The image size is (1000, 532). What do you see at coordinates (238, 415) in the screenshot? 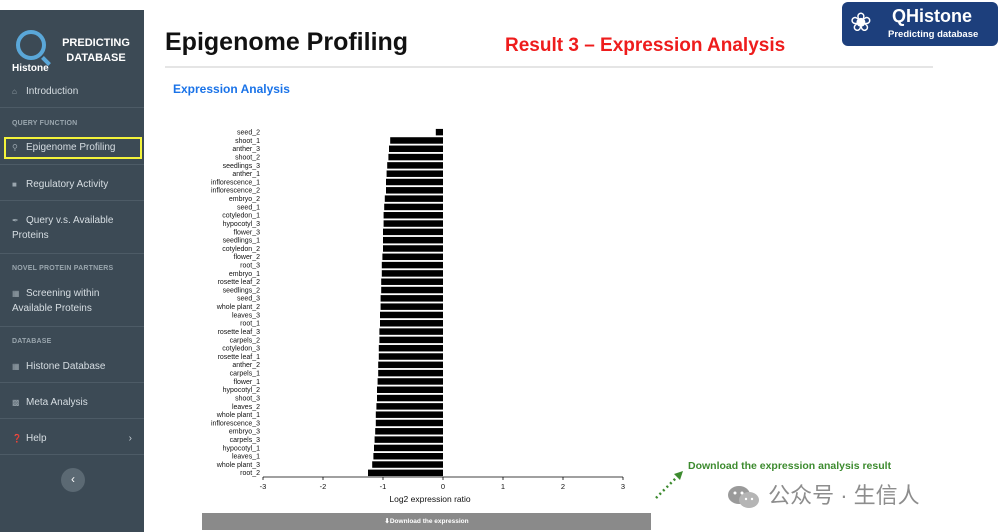
I see `category-label: whole plant_1` at bounding box center [238, 415].